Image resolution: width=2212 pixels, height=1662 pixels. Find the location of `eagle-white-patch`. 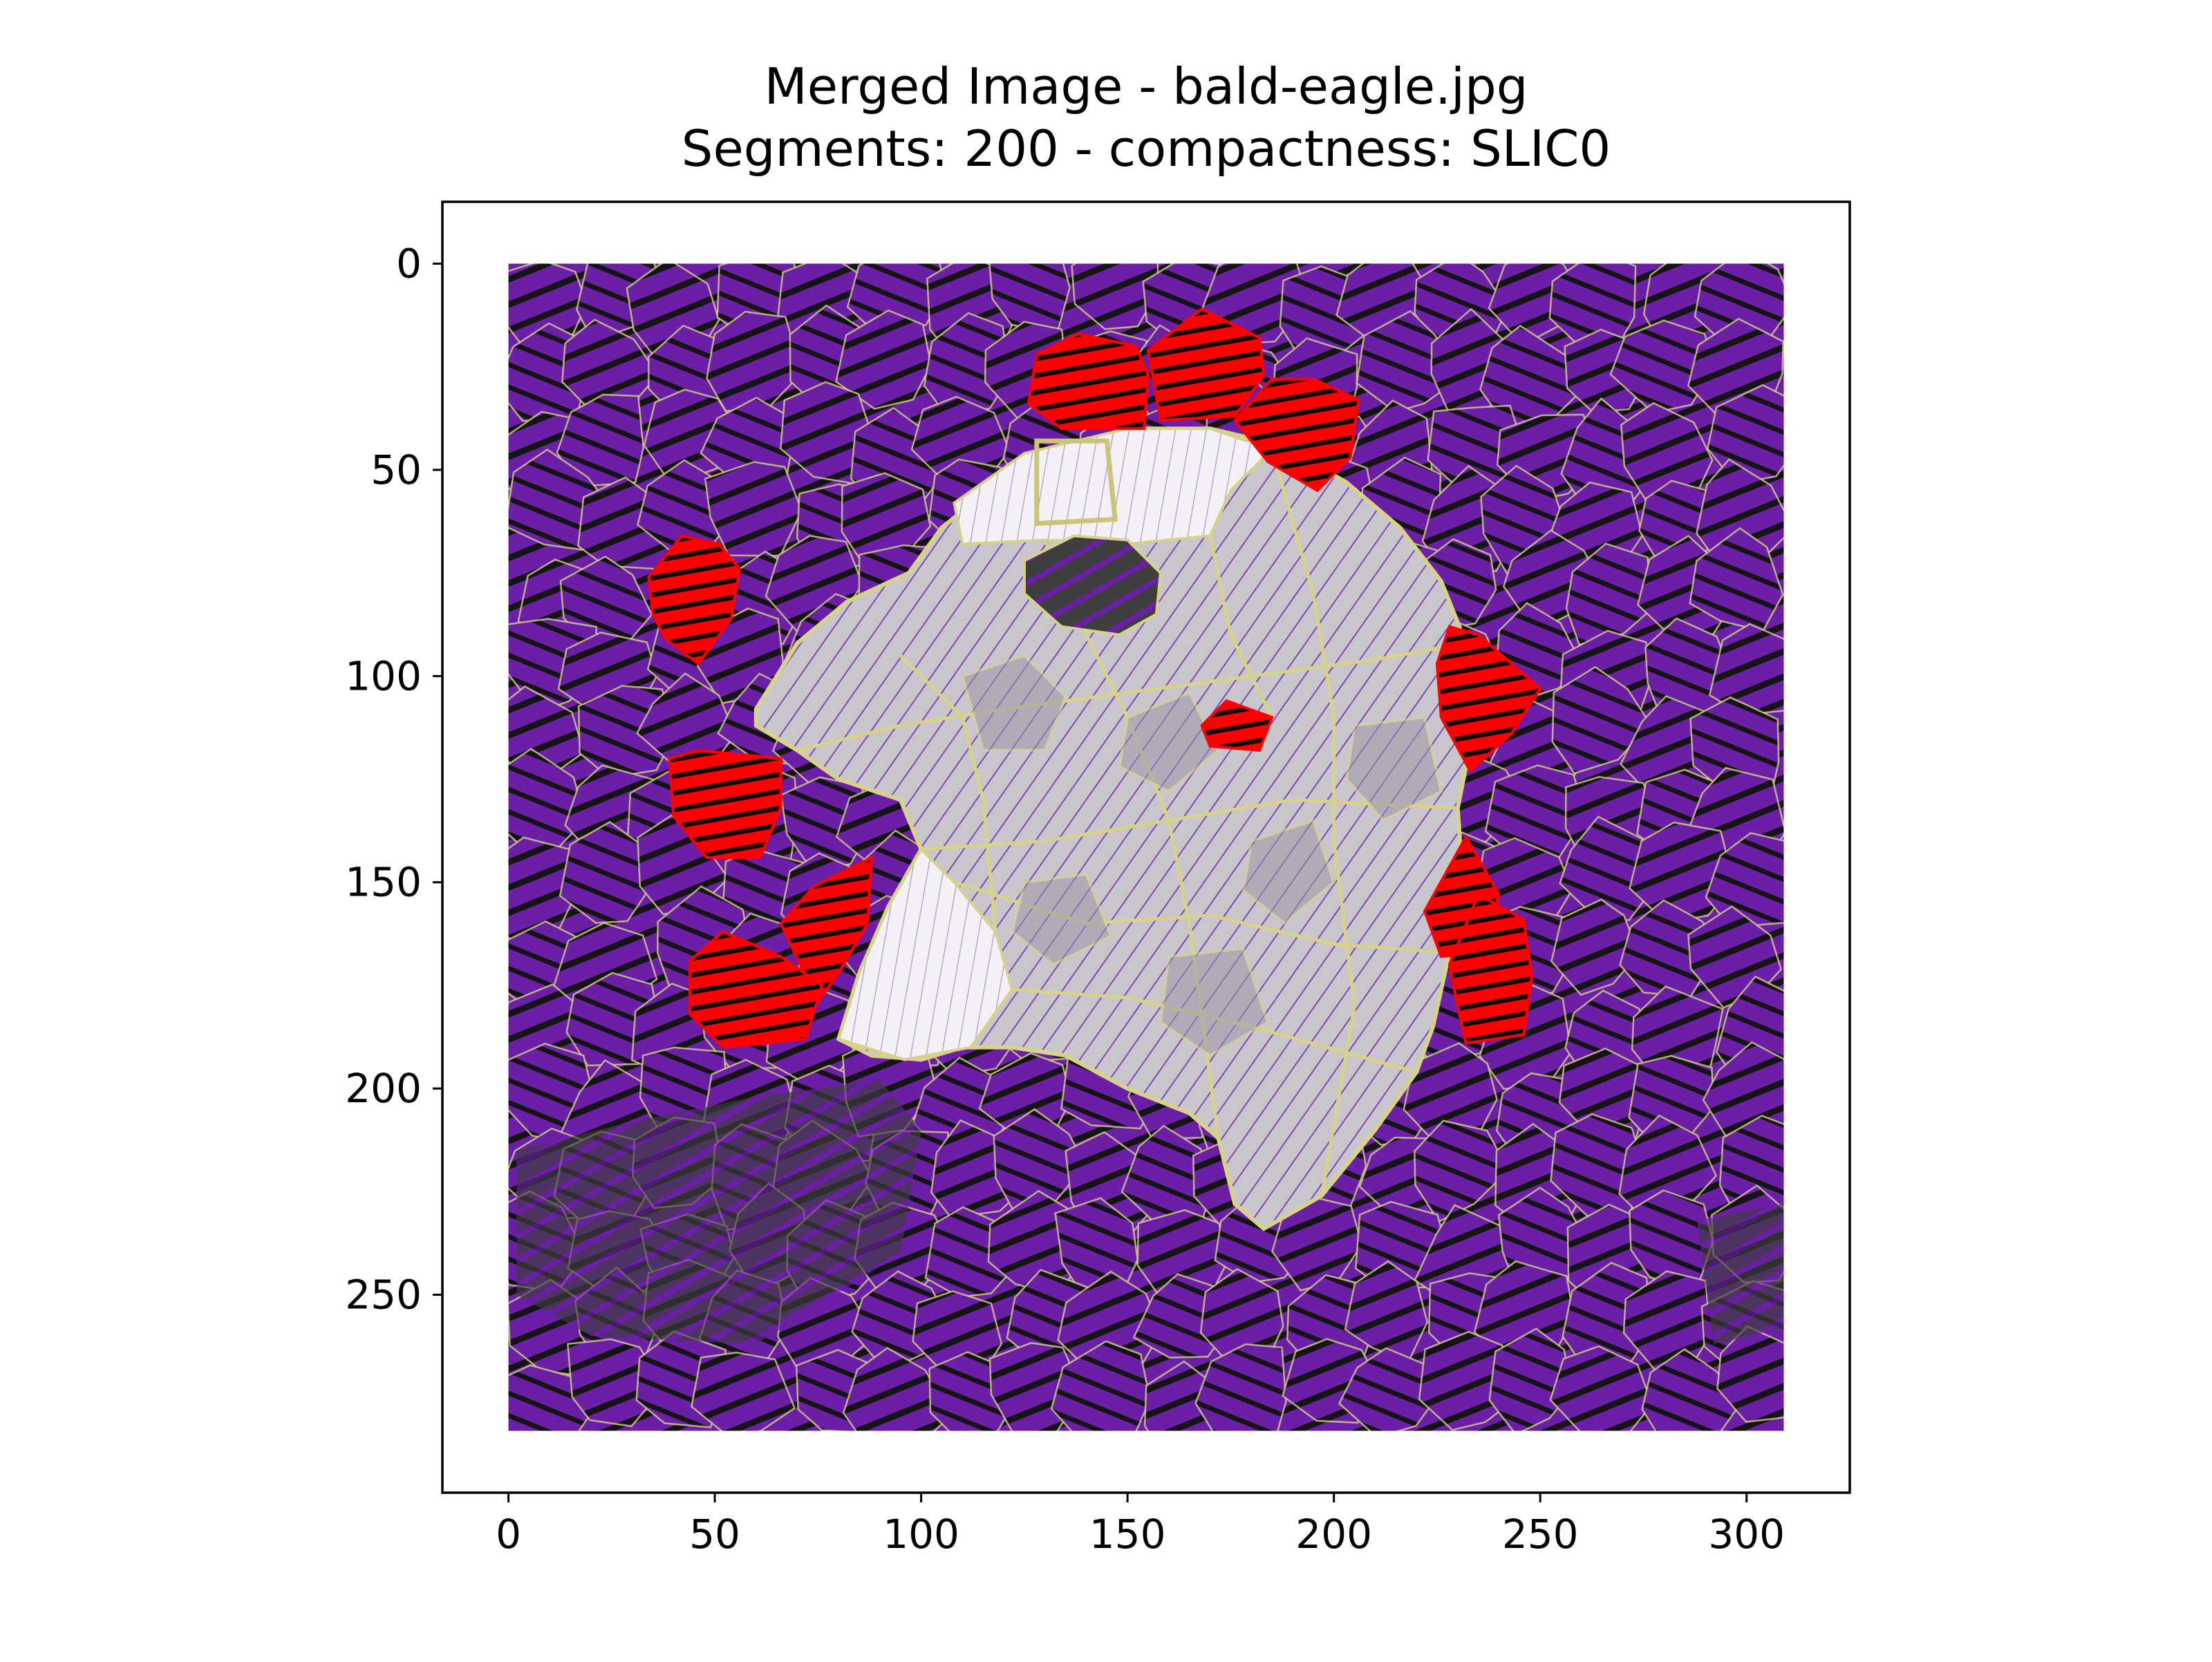

eagle-white-patch is located at coordinates (925, 954).